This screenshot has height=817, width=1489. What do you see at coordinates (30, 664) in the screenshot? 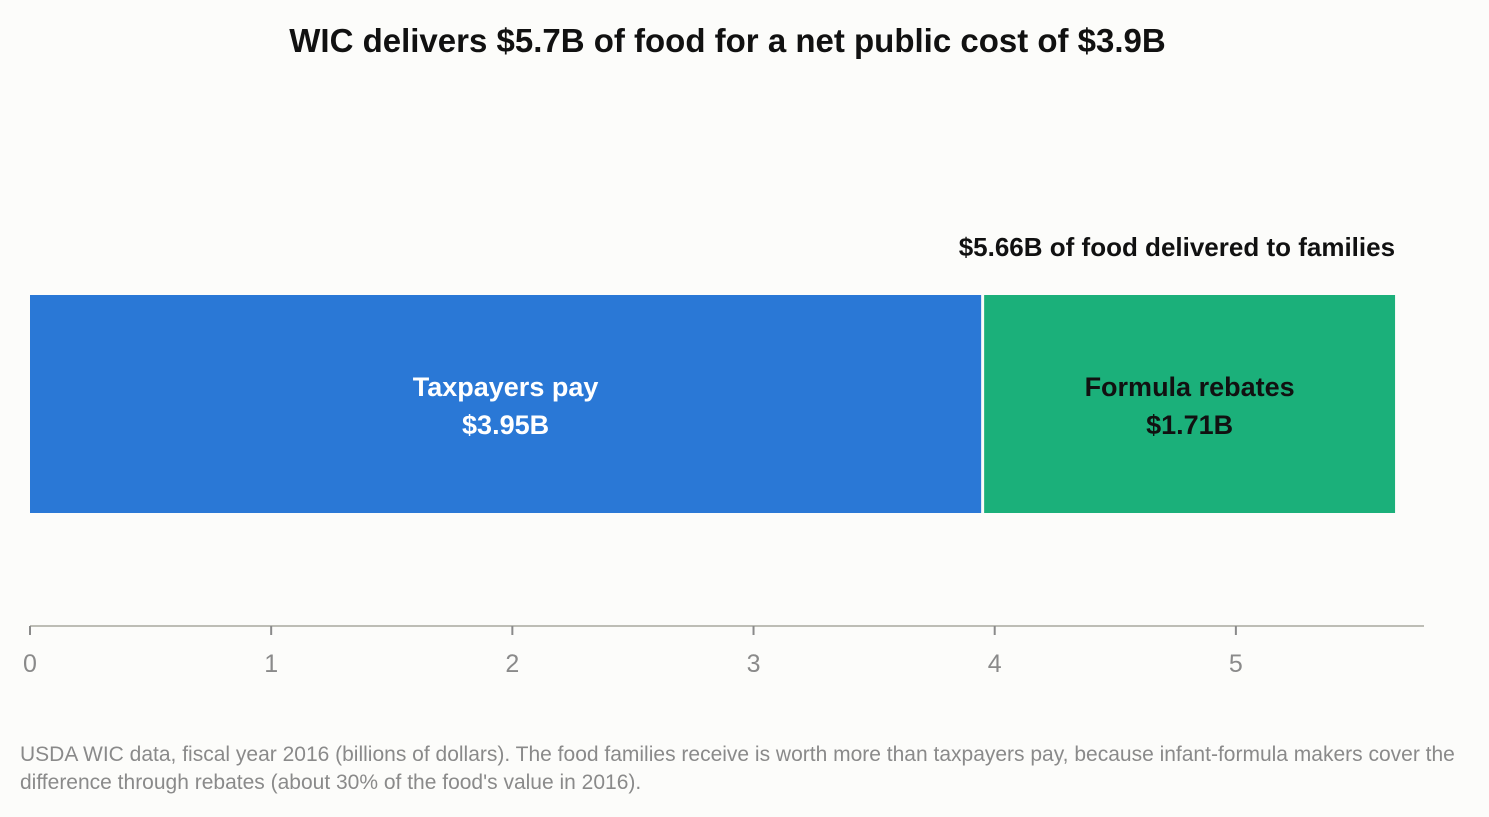
I see `x-tick-label-0: 0` at bounding box center [30, 664].